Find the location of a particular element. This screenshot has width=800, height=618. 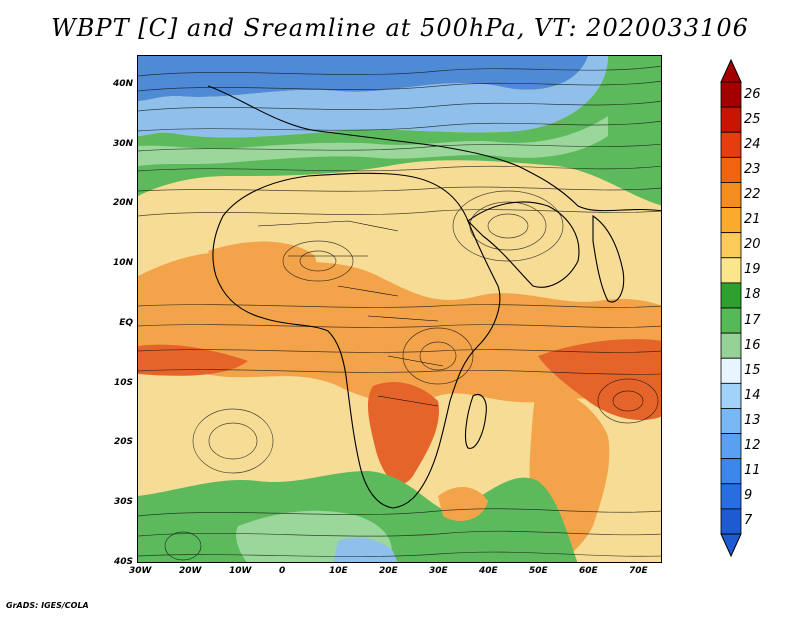

lon-tick-label: 30E is located at coordinates (438, 571).